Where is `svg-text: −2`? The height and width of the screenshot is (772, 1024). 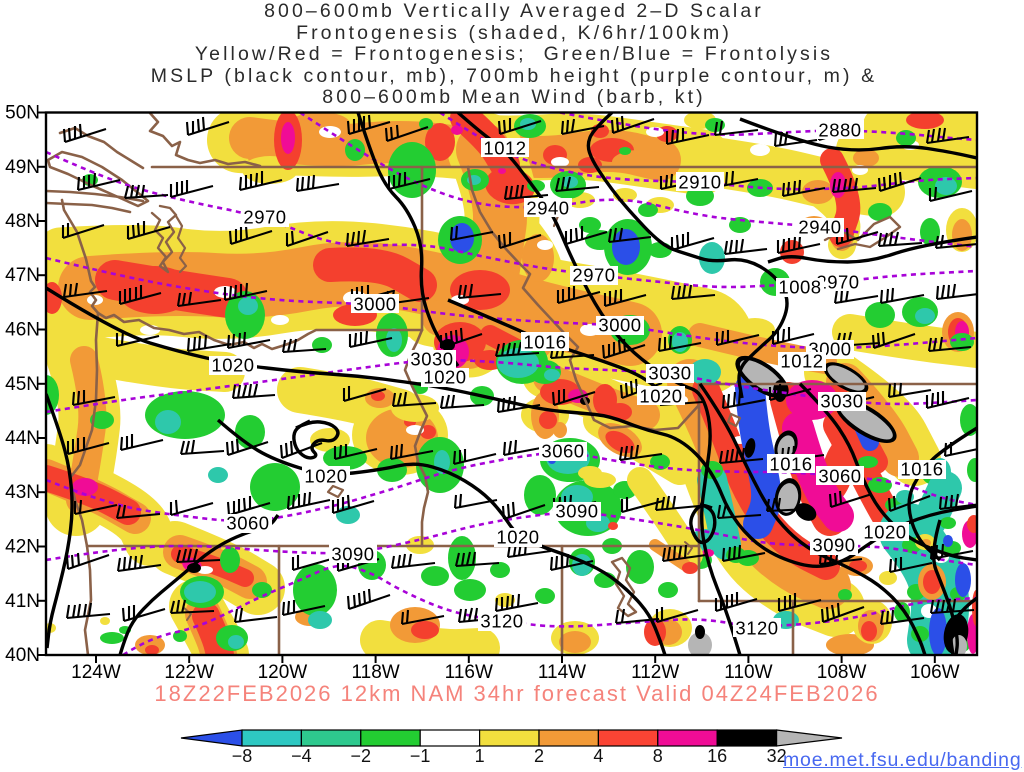 svg-text: −2 is located at coordinates (361, 756).